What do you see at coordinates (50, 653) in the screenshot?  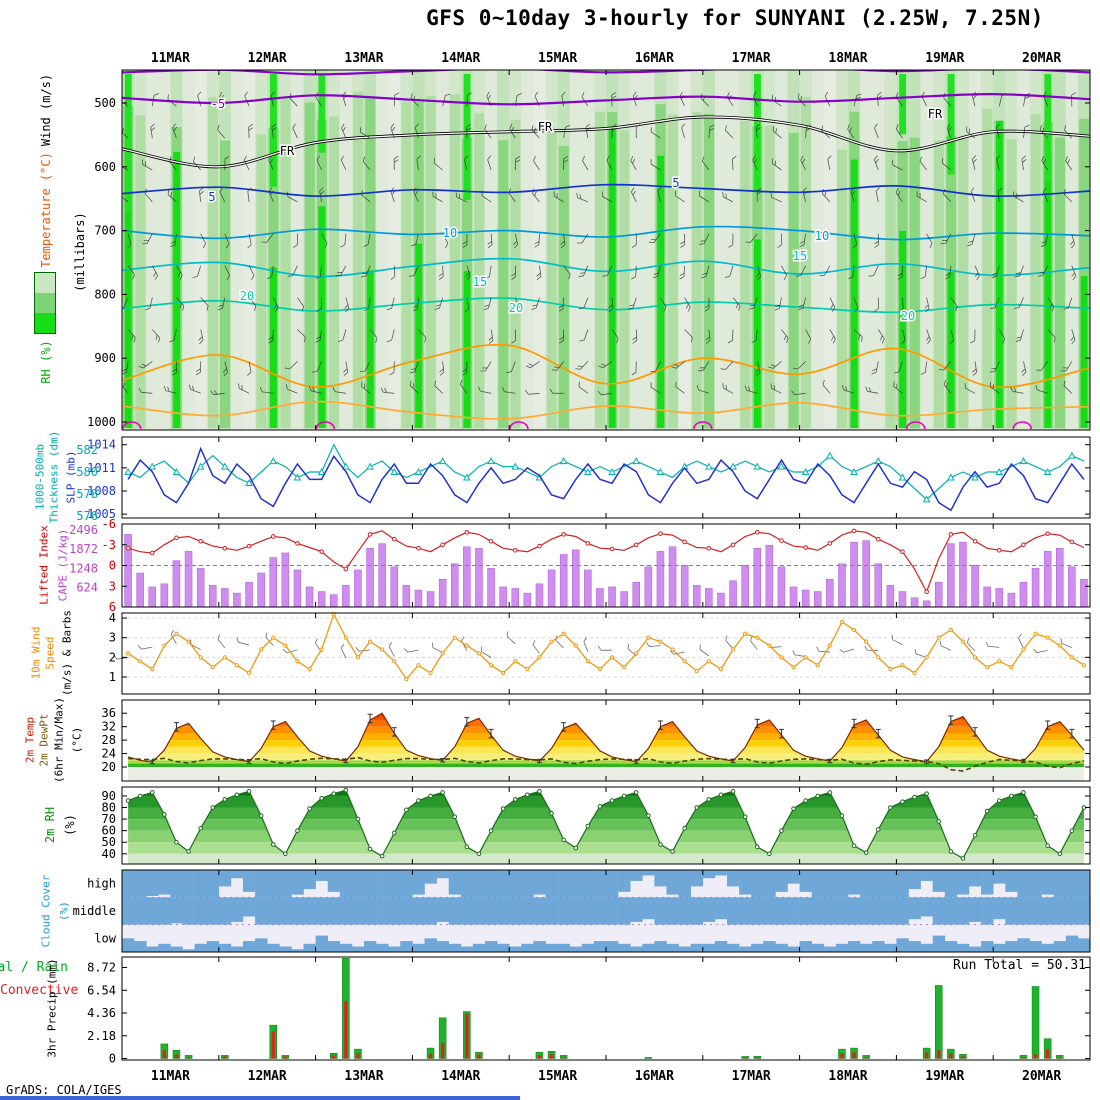 I see `axis-label-wind10-2: Speed` at bounding box center [50, 653].